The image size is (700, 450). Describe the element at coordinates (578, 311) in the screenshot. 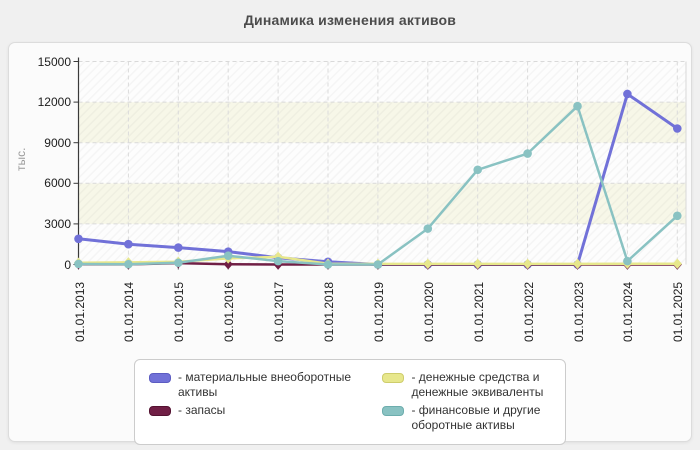

I see `x-tick-label: 01.01.2023` at that location.